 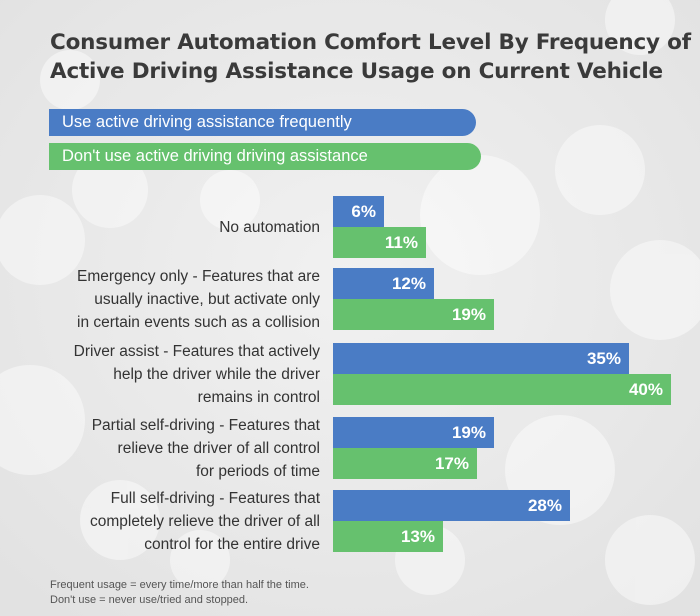 What do you see at coordinates (405, 463) in the screenshot?
I see `bar-nonuser-partial-self-driving: 17%` at bounding box center [405, 463].